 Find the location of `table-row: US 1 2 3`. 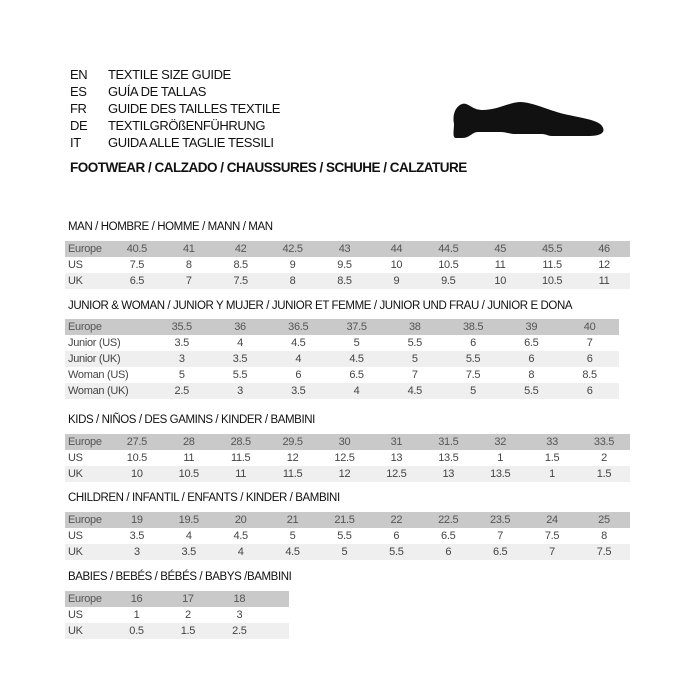

table-row: US 1 2 3 is located at coordinates (177, 615).